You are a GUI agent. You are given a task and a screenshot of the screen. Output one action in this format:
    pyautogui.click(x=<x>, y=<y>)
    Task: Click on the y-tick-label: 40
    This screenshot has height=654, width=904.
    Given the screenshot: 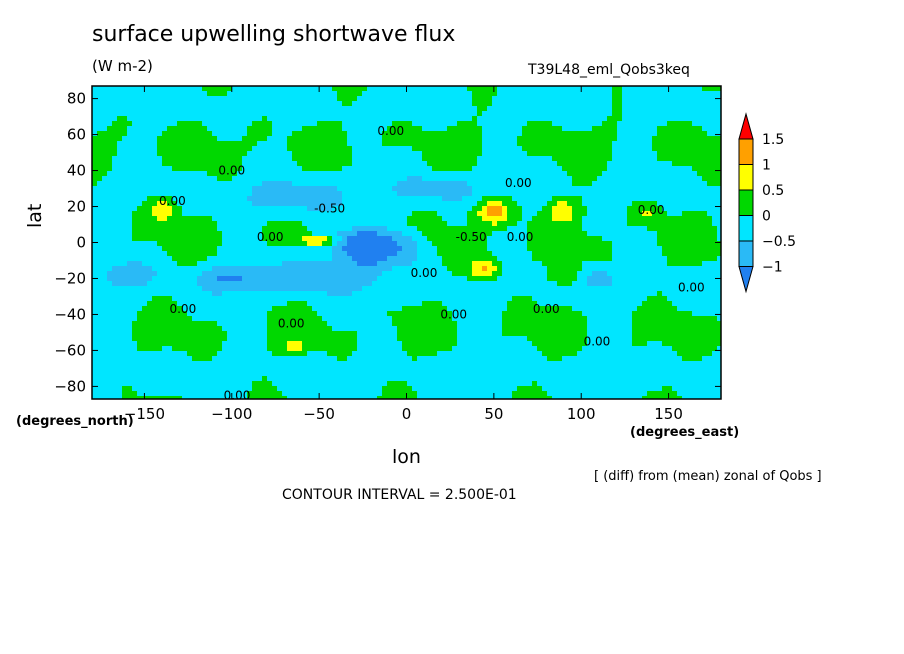 What is the action you would take?
    pyautogui.click(x=76, y=171)
    